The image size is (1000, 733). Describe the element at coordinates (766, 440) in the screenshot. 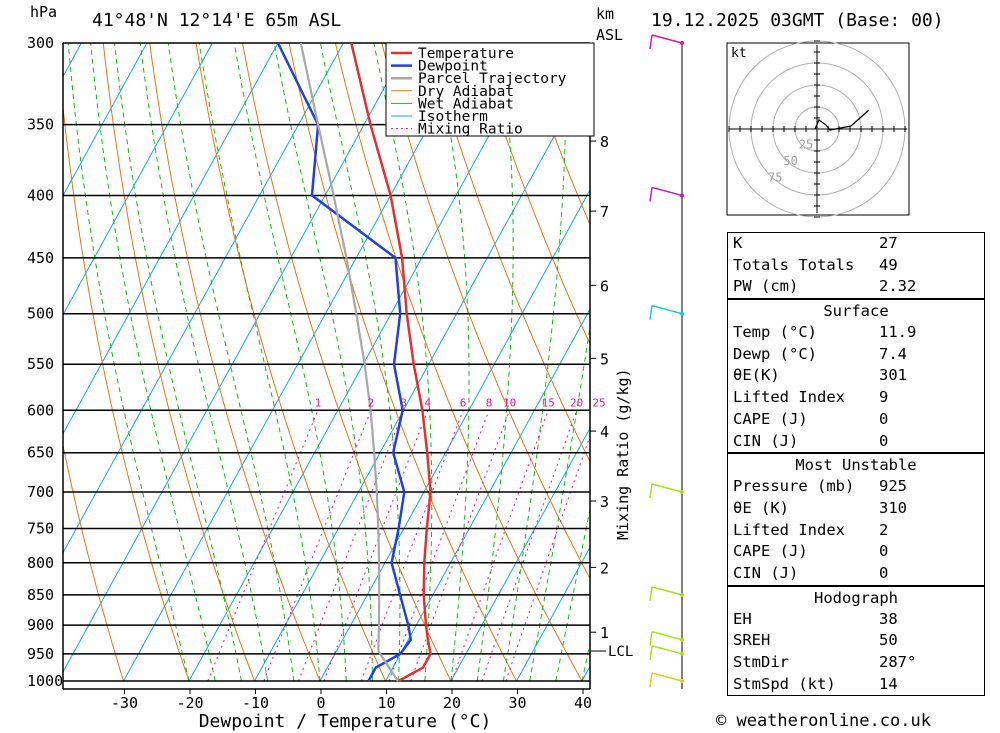

I see `surface-label: CIN (J)` at that location.